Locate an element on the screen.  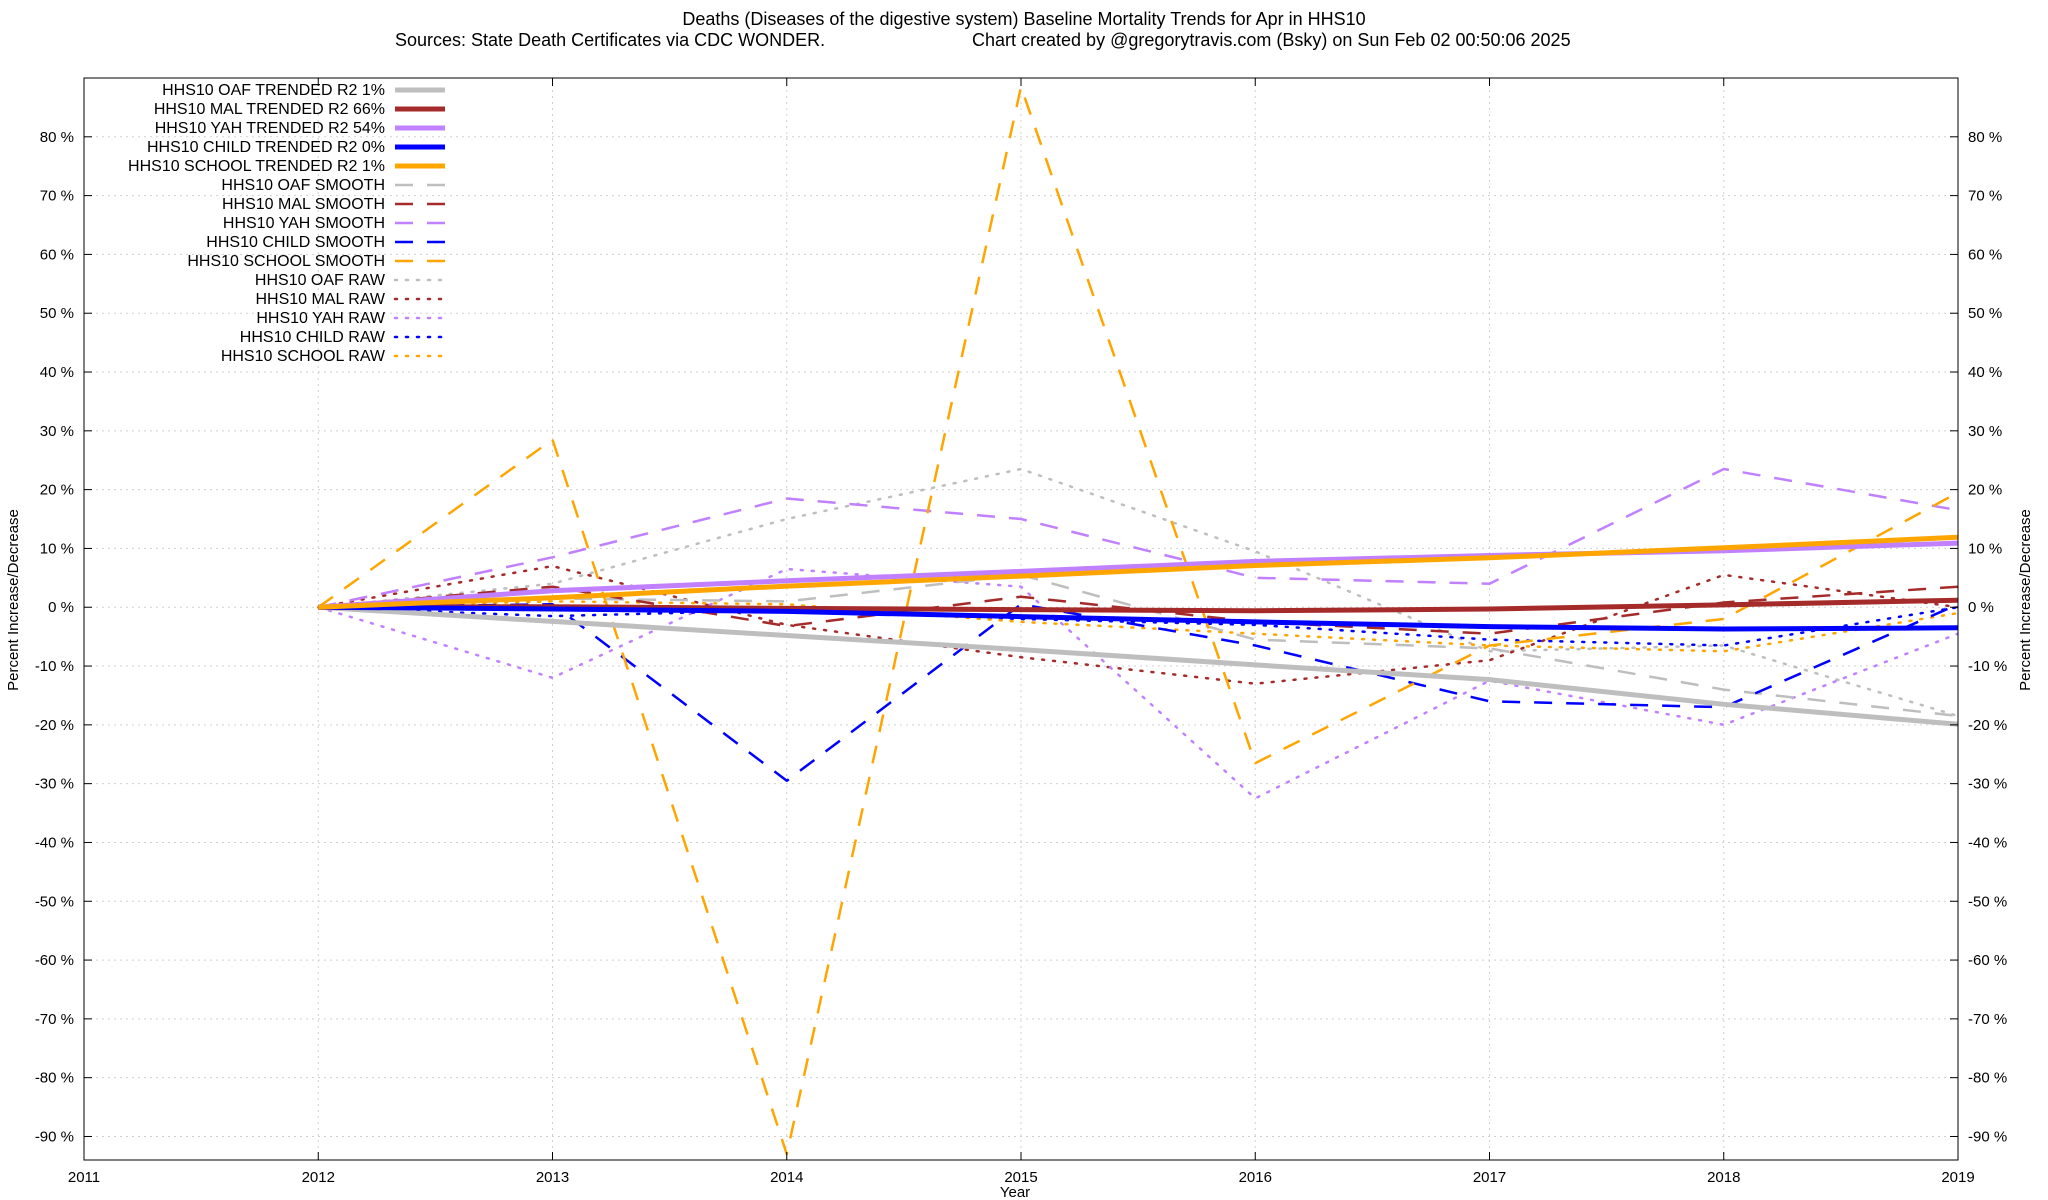
series-line-hhs10-mal-raw is located at coordinates (1137, 624).